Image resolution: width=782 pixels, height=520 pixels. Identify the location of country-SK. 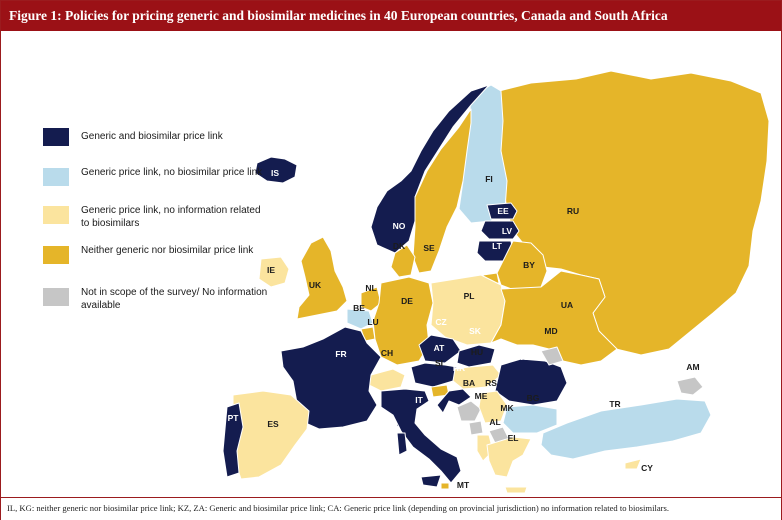
(476, 356).